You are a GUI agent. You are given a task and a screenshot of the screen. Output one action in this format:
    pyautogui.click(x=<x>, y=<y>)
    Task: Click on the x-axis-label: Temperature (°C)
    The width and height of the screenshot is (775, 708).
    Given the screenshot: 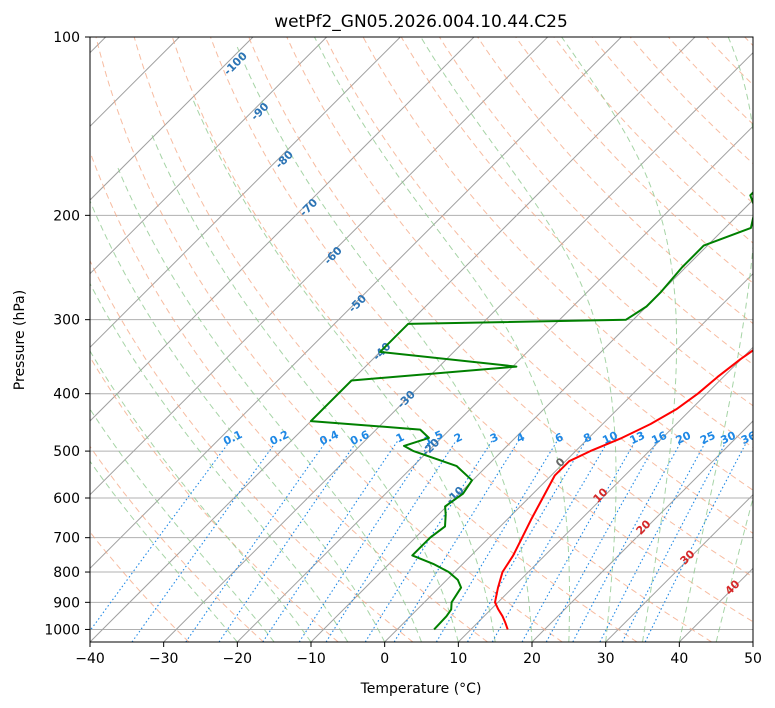 What is the action you would take?
    pyautogui.click(x=421, y=689)
    